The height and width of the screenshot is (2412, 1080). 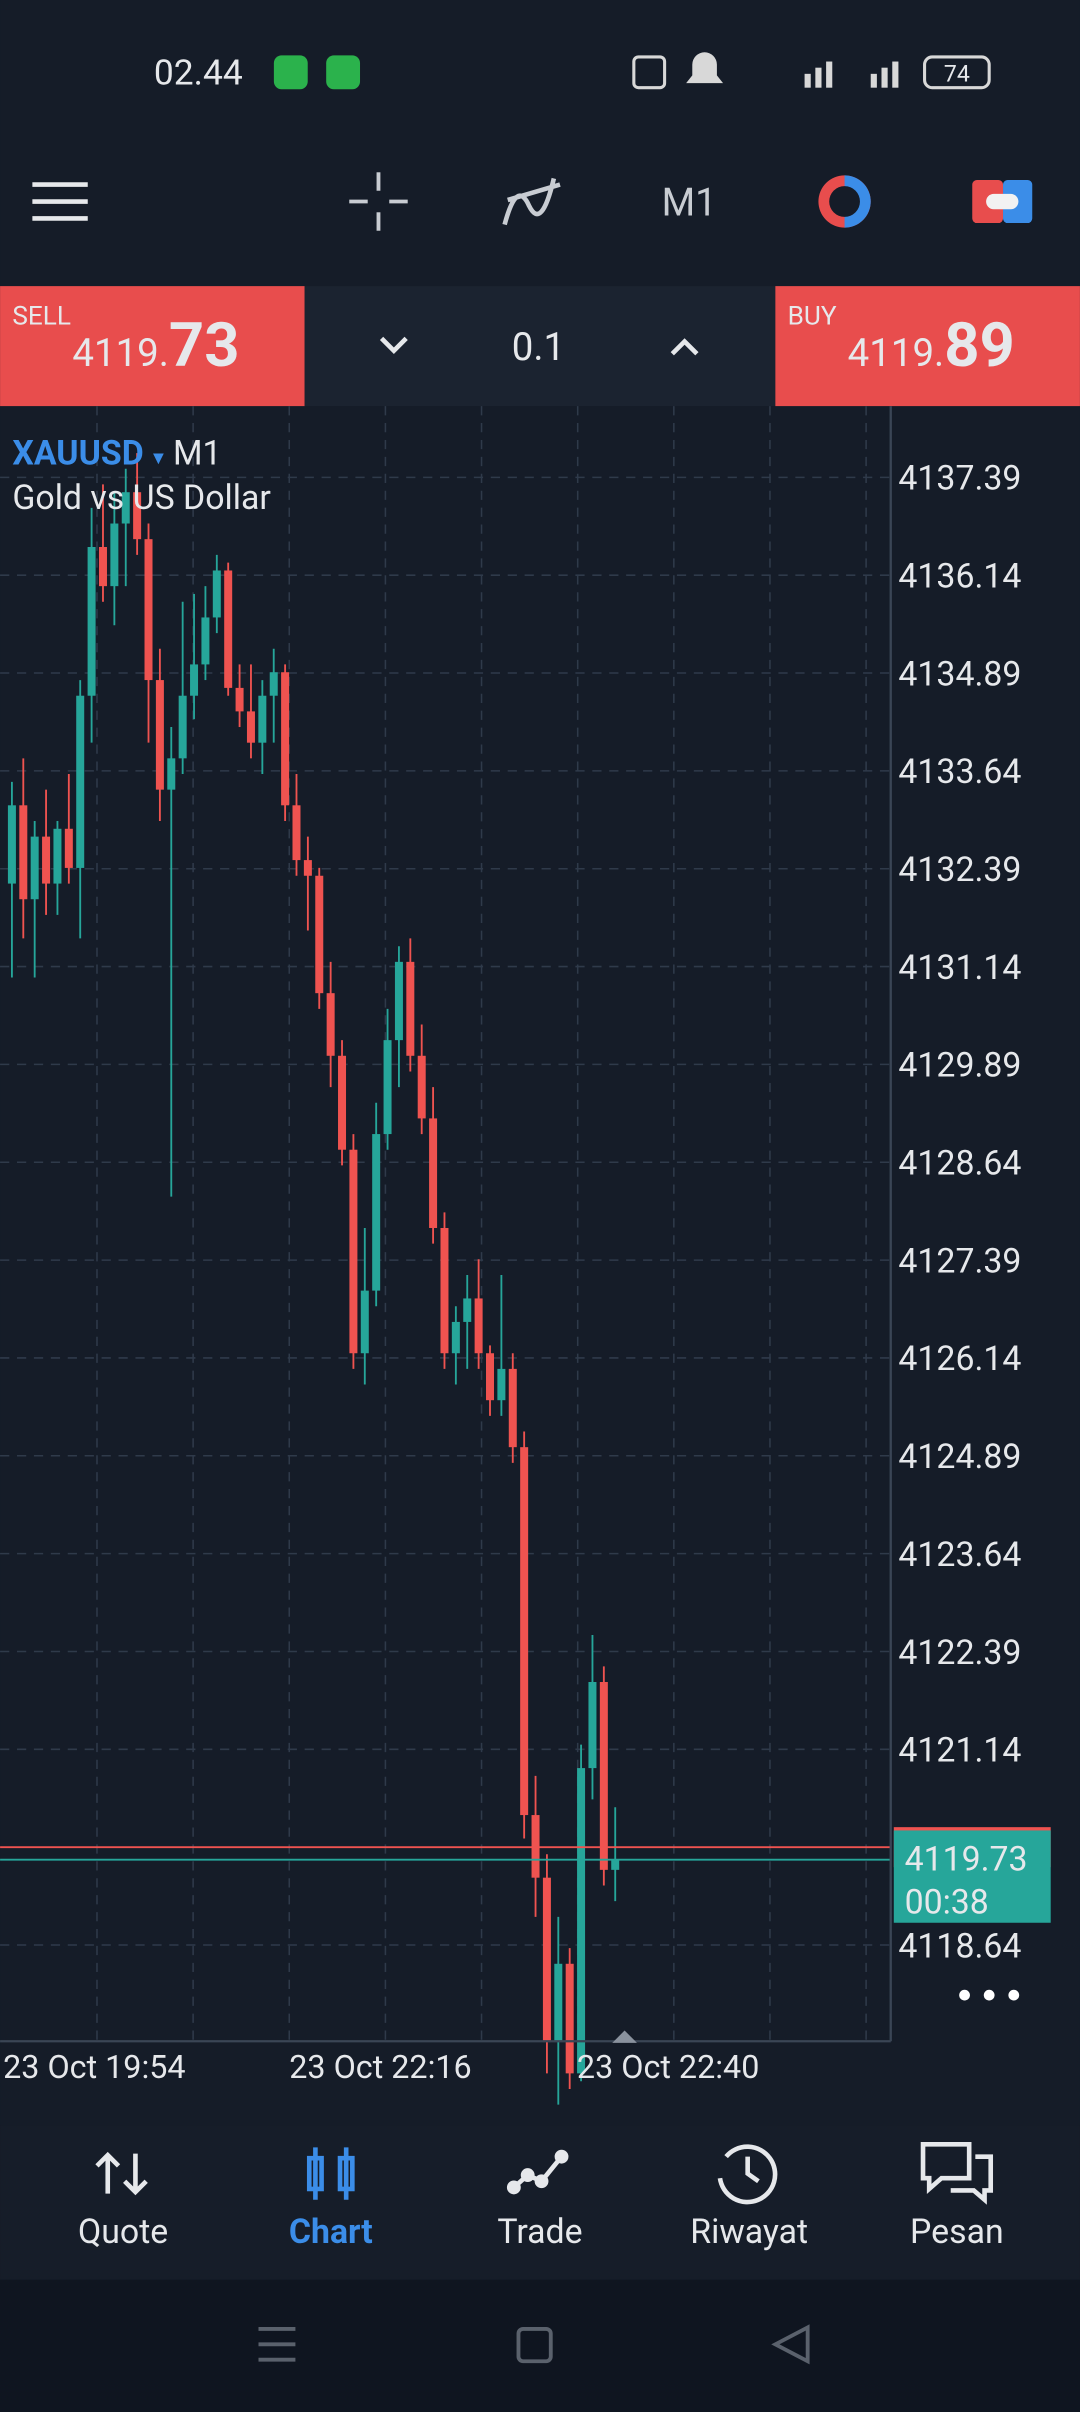 I want to click on y-tick-label: 4134.89, so click(x=959, y=674).